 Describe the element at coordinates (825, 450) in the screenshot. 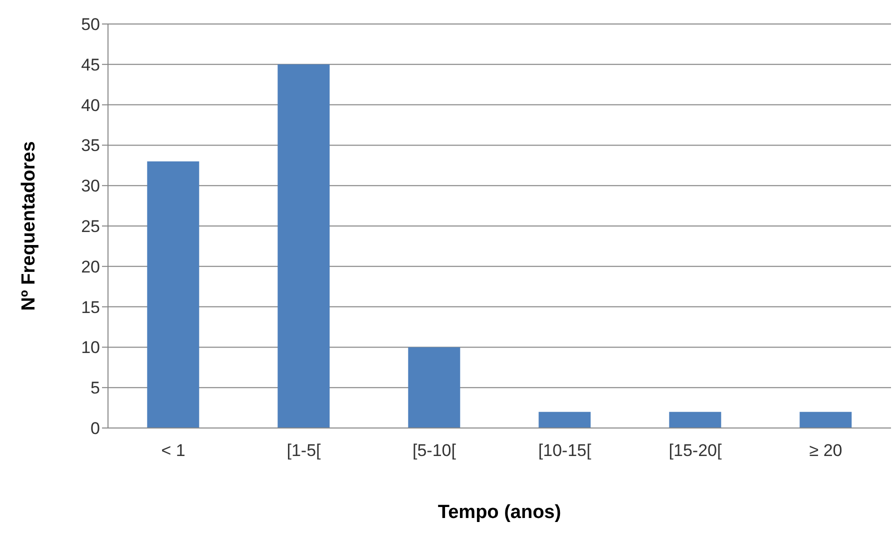

I see `x-tick-label: ≥ 20` at that location.